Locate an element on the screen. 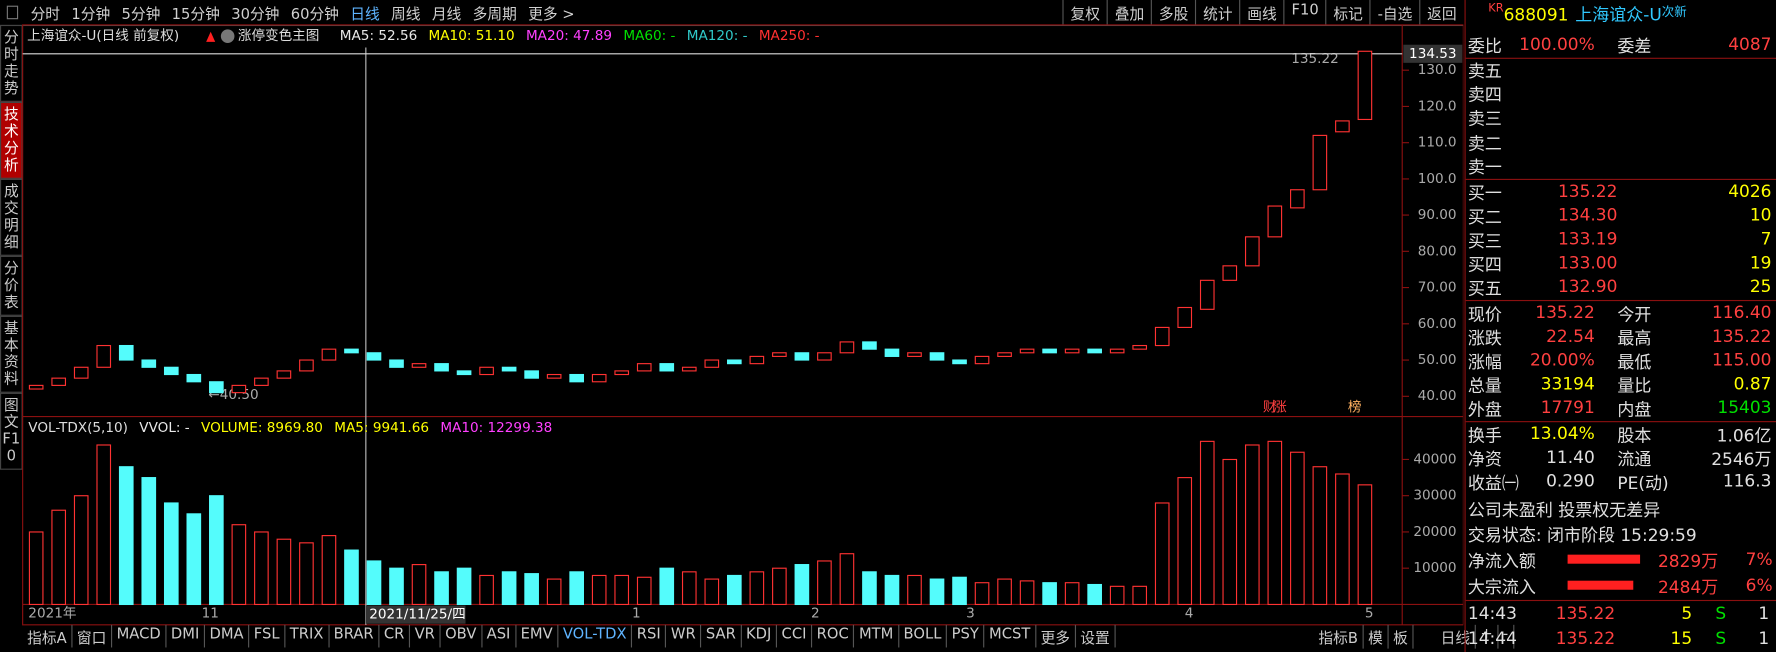 The height and width of the screenshot is (652, 1776). indicator-tab: TRIX is located at coordinates (307, 636).